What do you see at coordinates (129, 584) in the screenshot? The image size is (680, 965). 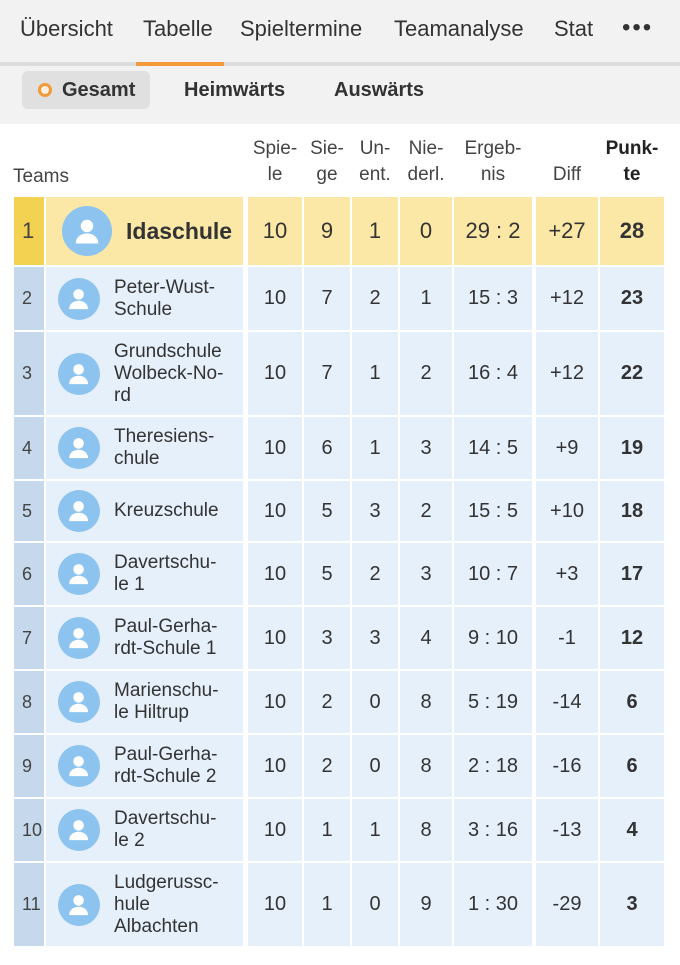 I see `team-name-line: le 1` at bounding box center [129, 584].